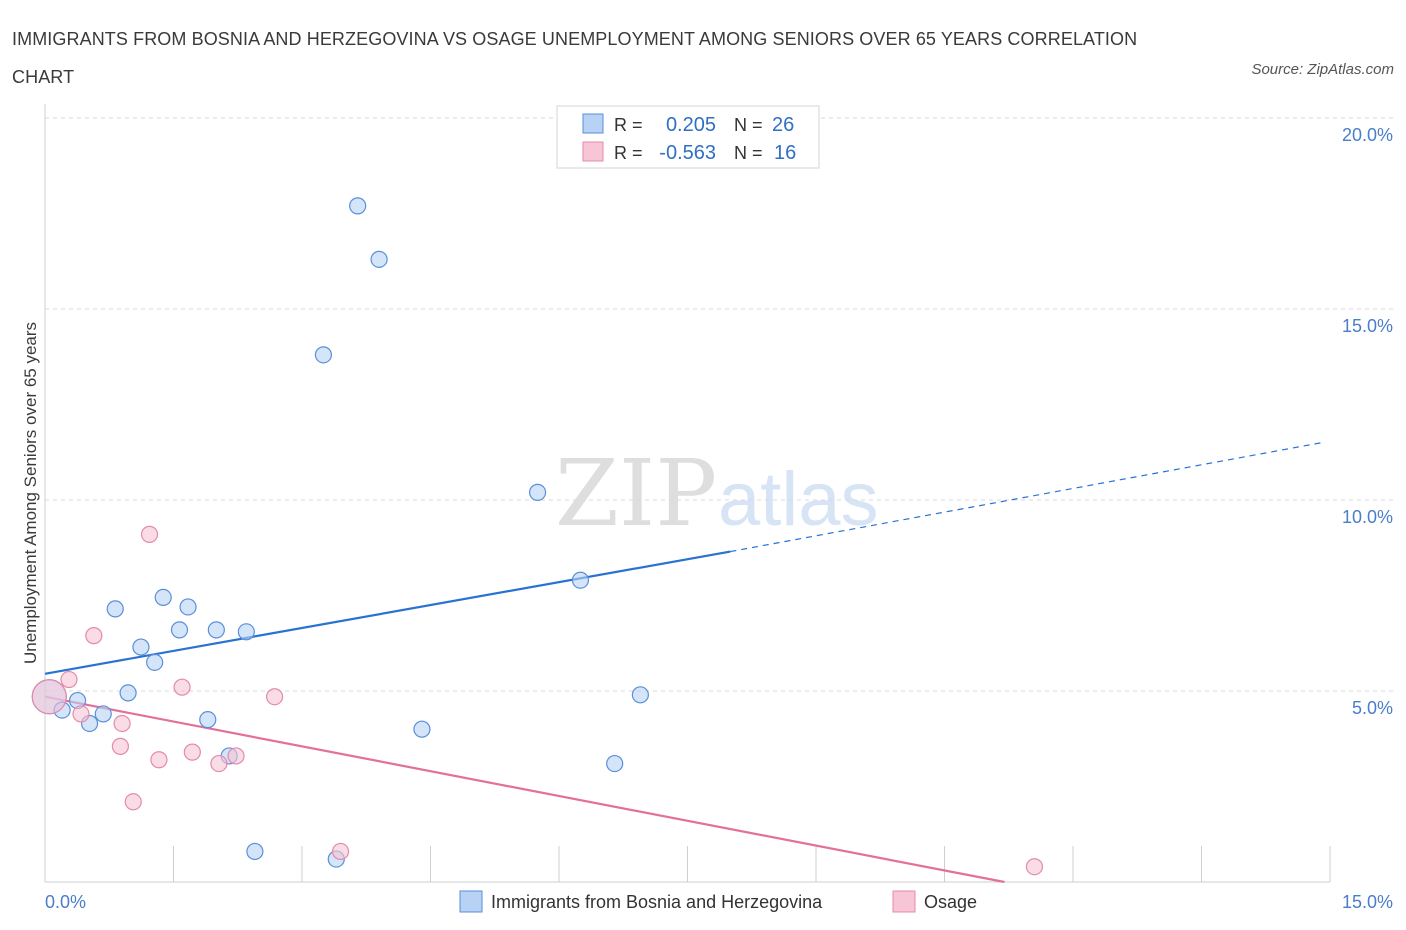 The image size is (1406, 930). Describe the element at coordinates (628, 125) in the screenshot. I see `legend-r-label-blue: R =` at that location.